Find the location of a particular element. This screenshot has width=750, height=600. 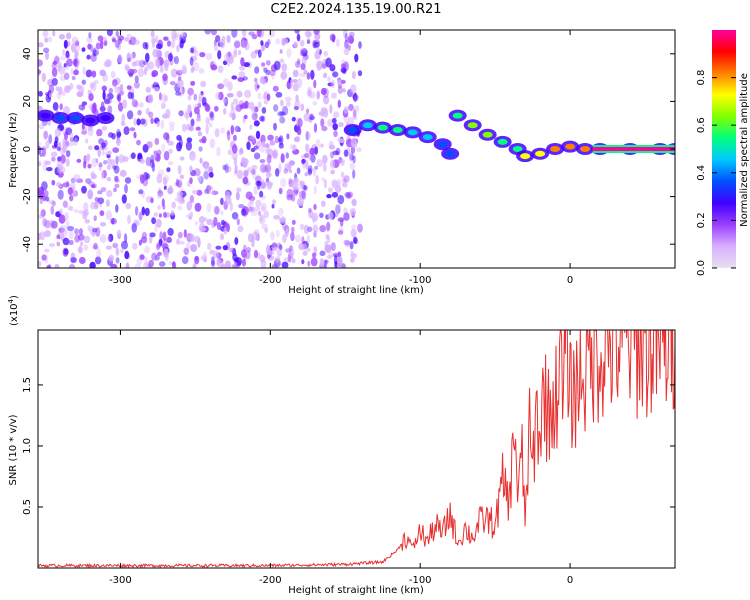

x-tick-label: -200 is located at coordinates (270, 580).